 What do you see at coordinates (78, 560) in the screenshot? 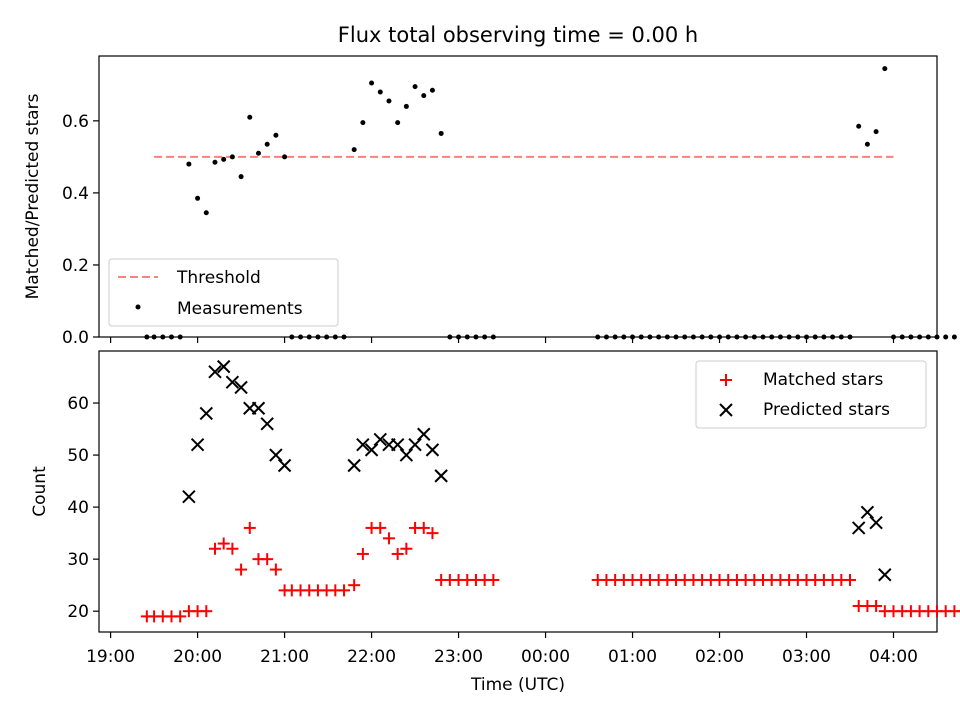
I see `bottom-y-tick-label: 30` at bounding box center [78, 560].